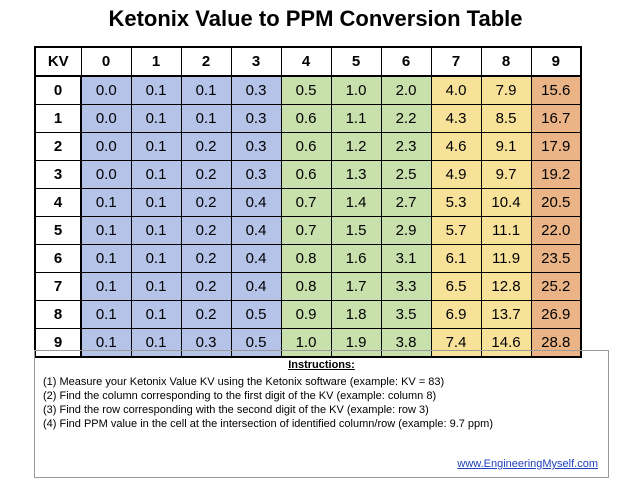 The image size is (631, 500). Describe the element at coordinates (356, 202) in the screenshot. I see `table-cell: 1.4` at that location.